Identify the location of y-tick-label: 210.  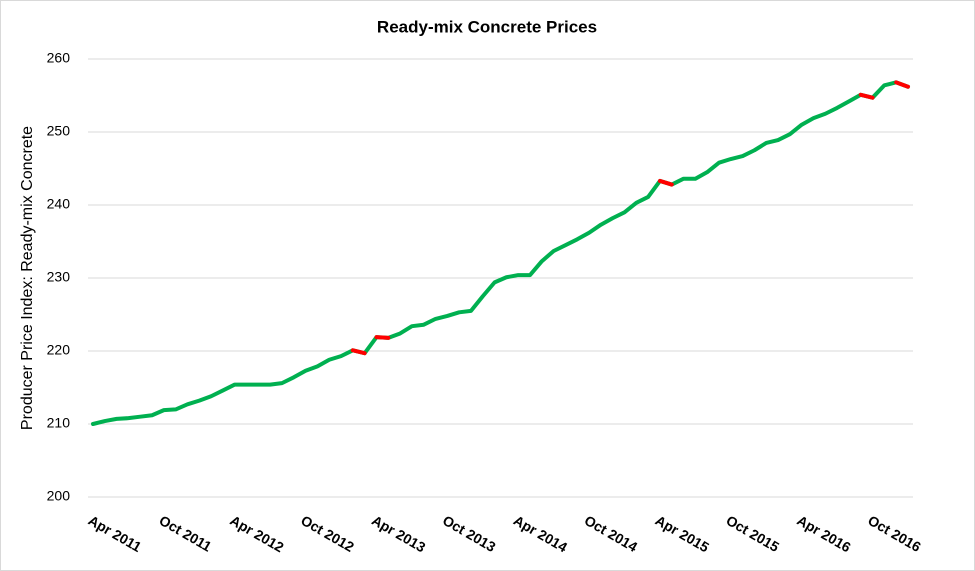
(59, 423).